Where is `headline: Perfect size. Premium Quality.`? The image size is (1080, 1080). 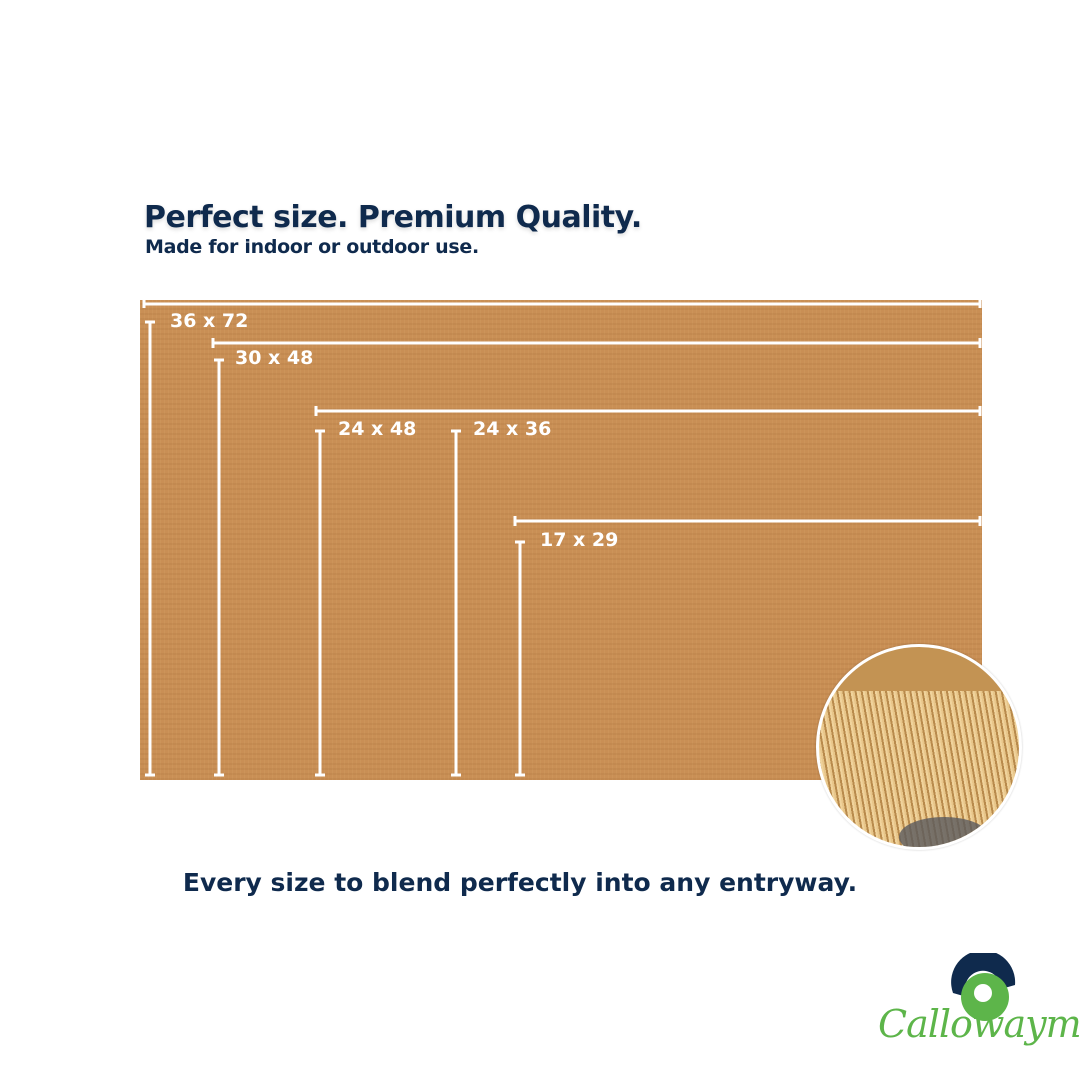 headline: Perfect size. Premium Quality. is located at coordinates (393, 217).